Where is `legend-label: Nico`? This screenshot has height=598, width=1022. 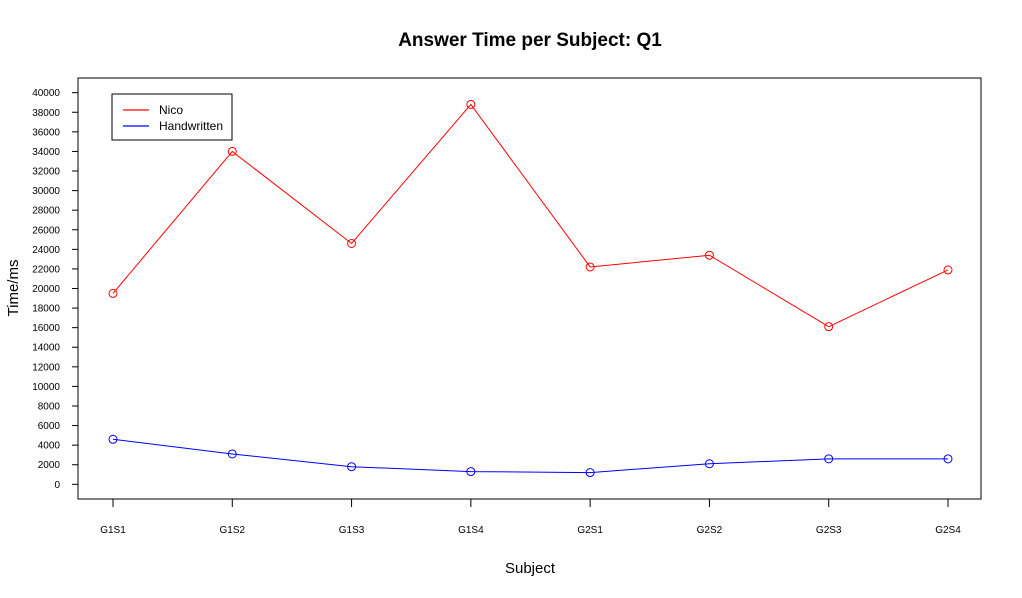
legend-label: Nico is located at coordinates (171, 110).